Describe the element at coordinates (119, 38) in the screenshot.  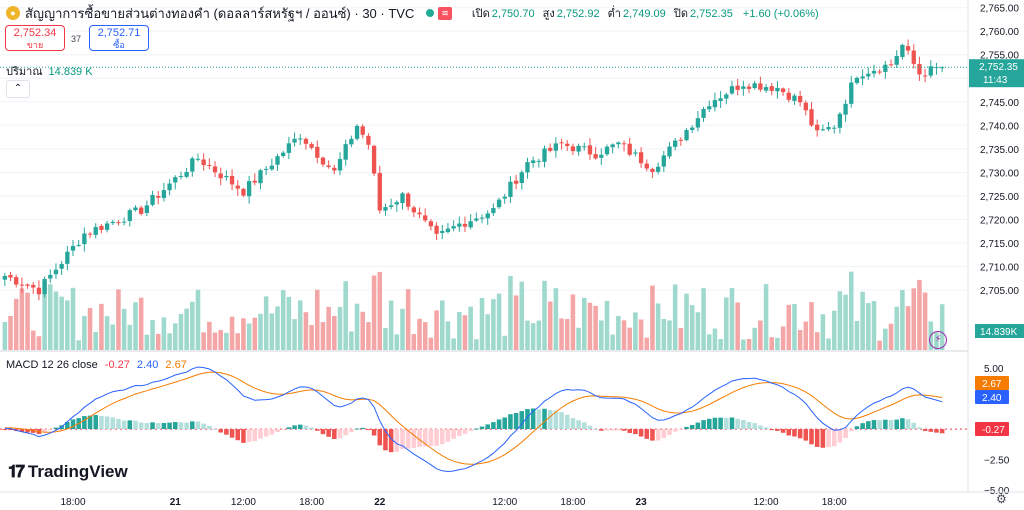
I see `buy-button: 2,752.71 ซื้อ` at that location.